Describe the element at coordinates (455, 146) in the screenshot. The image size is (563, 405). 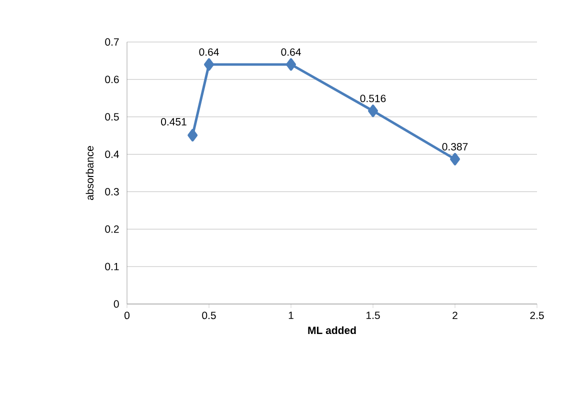
I see `data-label: 0.387` at that location.